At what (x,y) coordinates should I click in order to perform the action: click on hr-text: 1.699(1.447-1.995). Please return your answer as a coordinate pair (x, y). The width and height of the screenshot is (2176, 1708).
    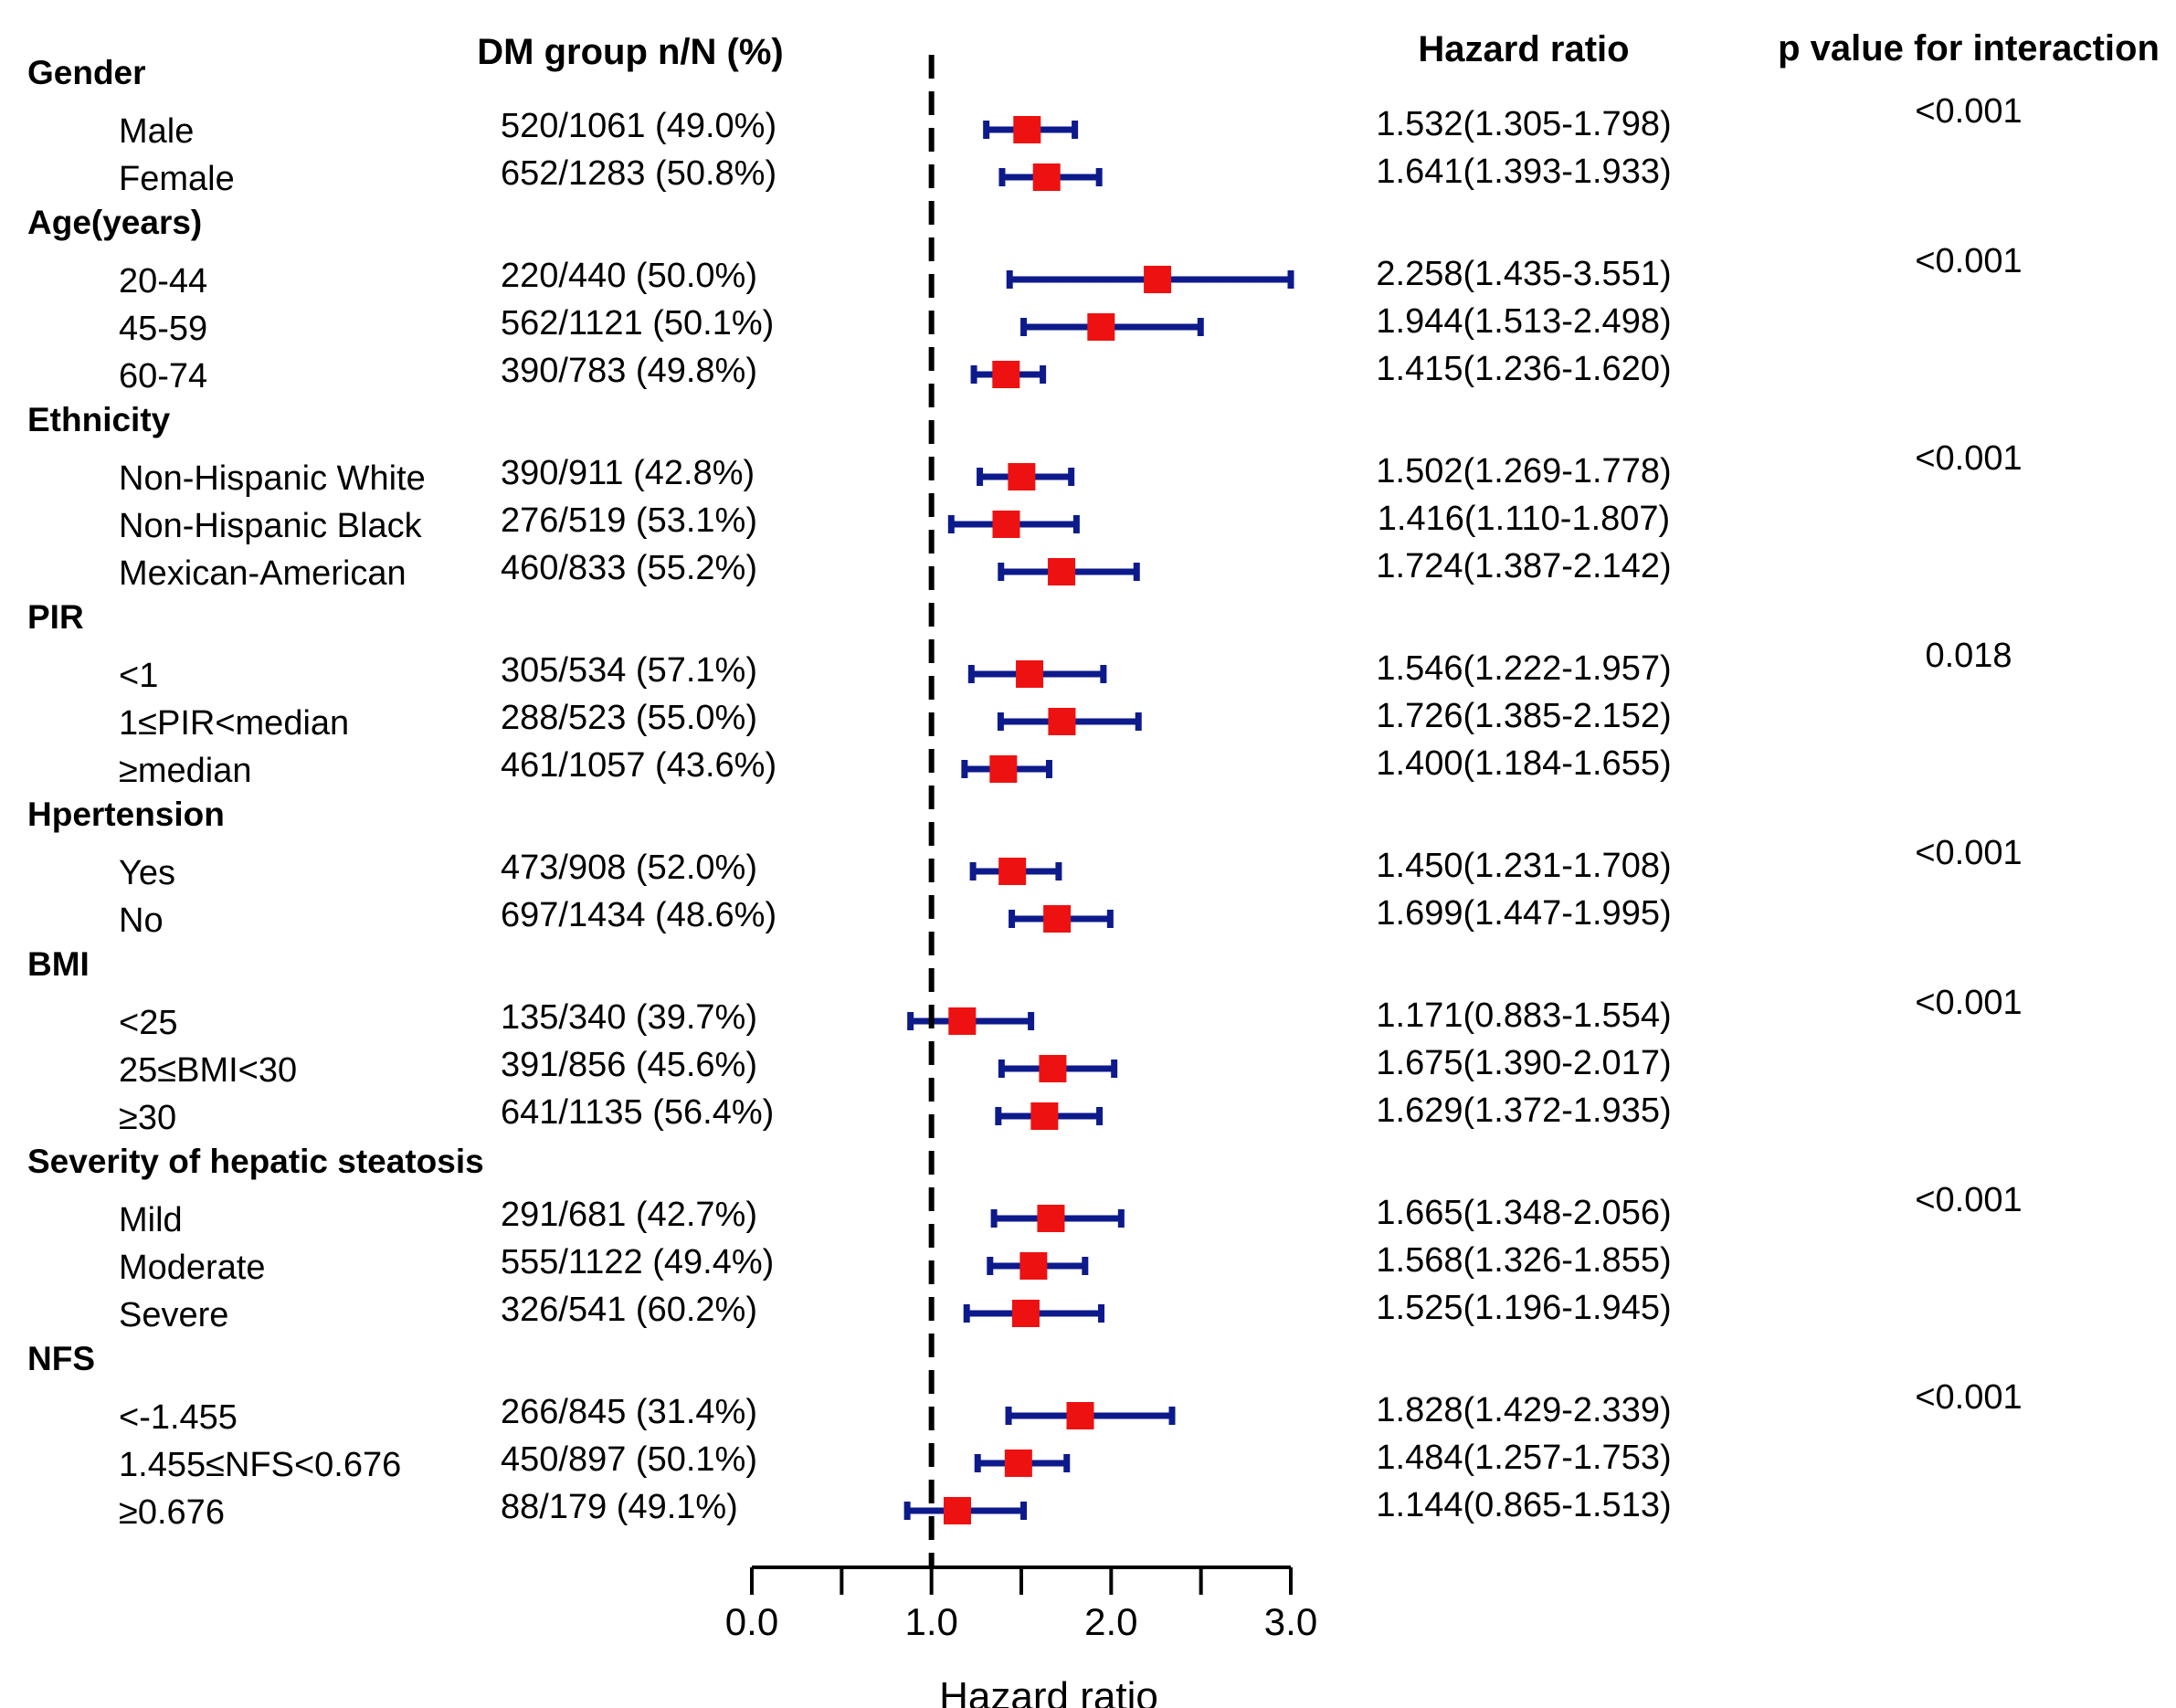
    Looking at the image, I should click on (1523, 913).